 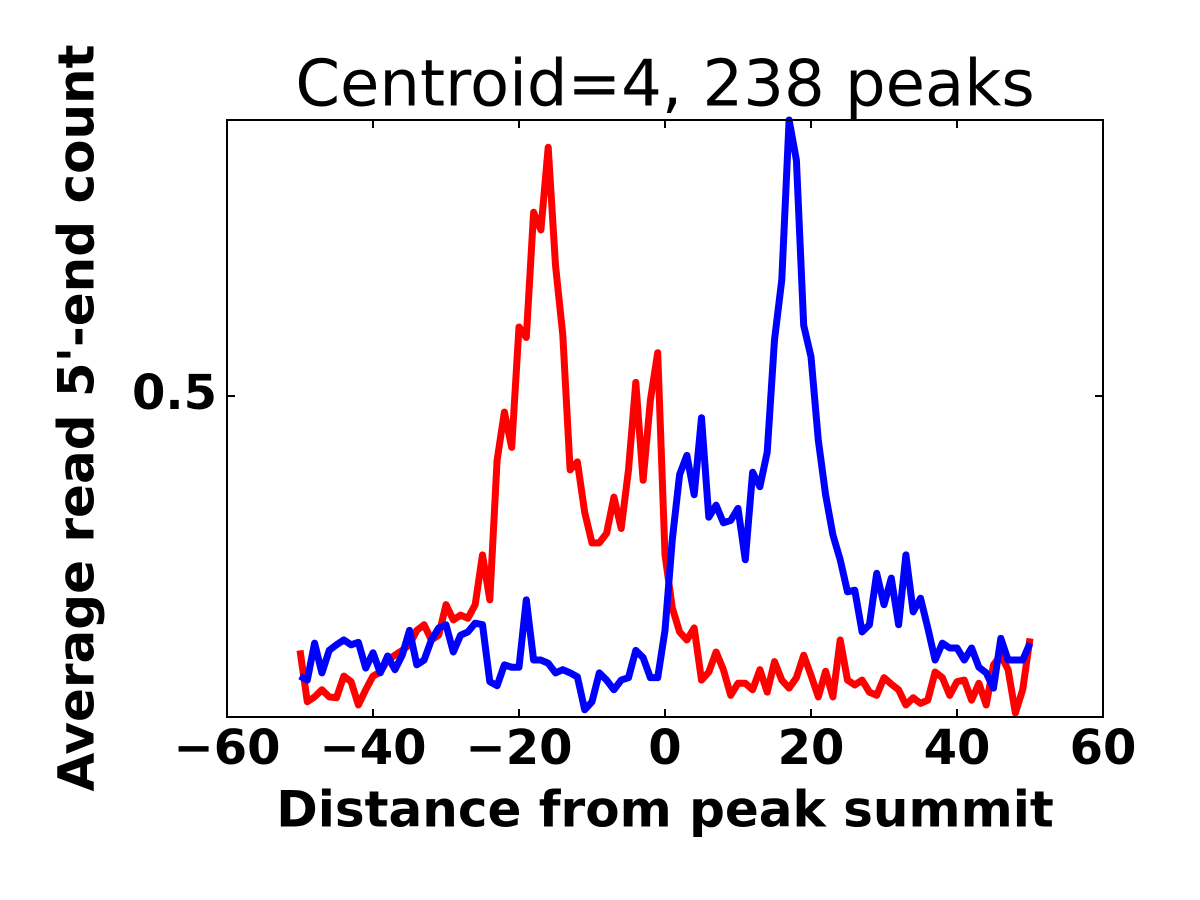 I want to click on x-tick-label: −20, so click(x=518, y=748).